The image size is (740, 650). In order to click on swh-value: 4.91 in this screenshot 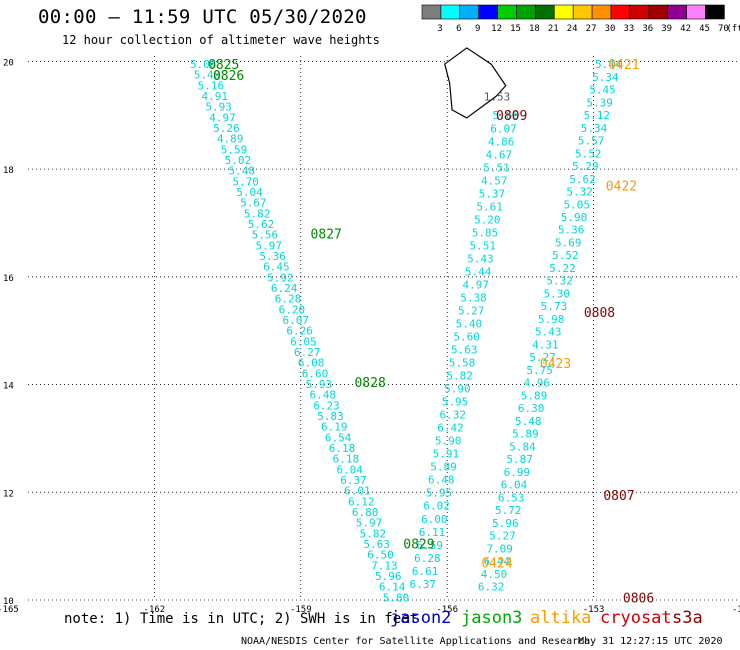, I will do `click(215, 96)`.